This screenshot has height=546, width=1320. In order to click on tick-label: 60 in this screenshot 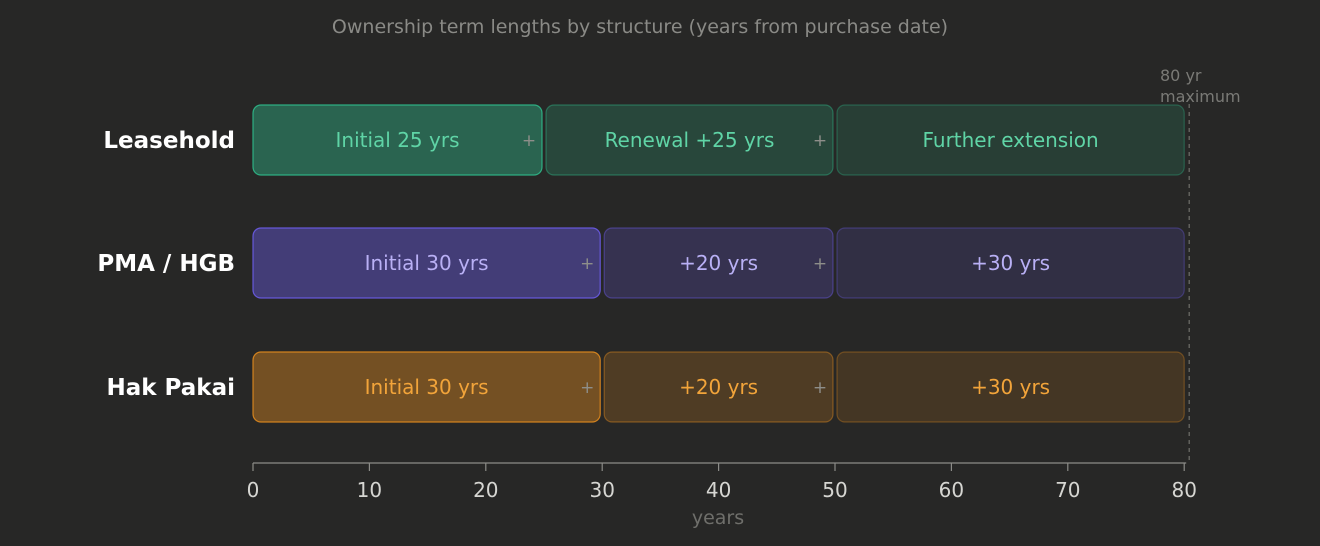, I will do `click(951, 490)`.